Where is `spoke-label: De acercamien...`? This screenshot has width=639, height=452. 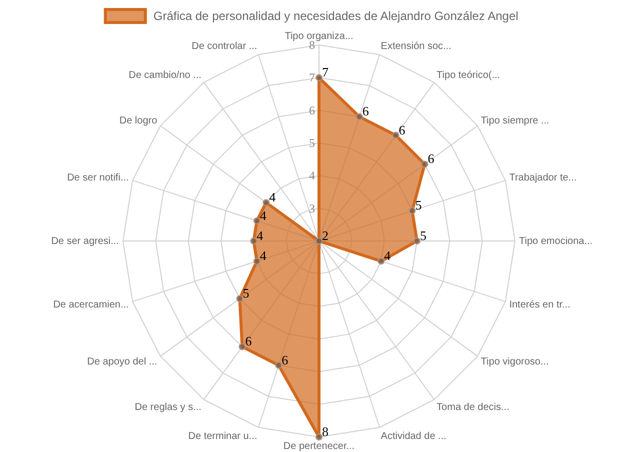 spoke-label: De acercamien... is located at coordinates (91, 304).